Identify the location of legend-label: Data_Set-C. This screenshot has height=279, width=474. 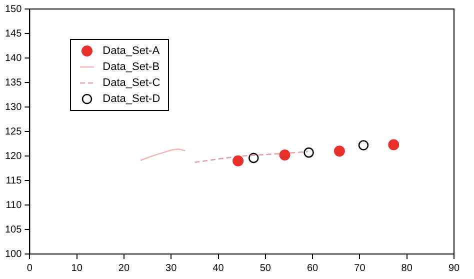
(131, 83).